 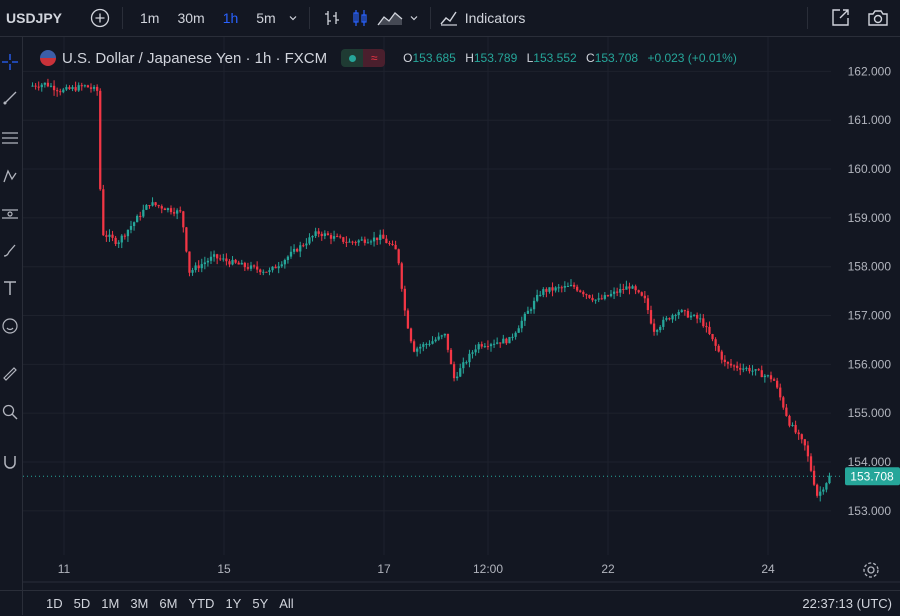 What do you see at coordinates (10, 62) in the screenshot?
I see `crosshair-icon` at bounding box center [10, 62].